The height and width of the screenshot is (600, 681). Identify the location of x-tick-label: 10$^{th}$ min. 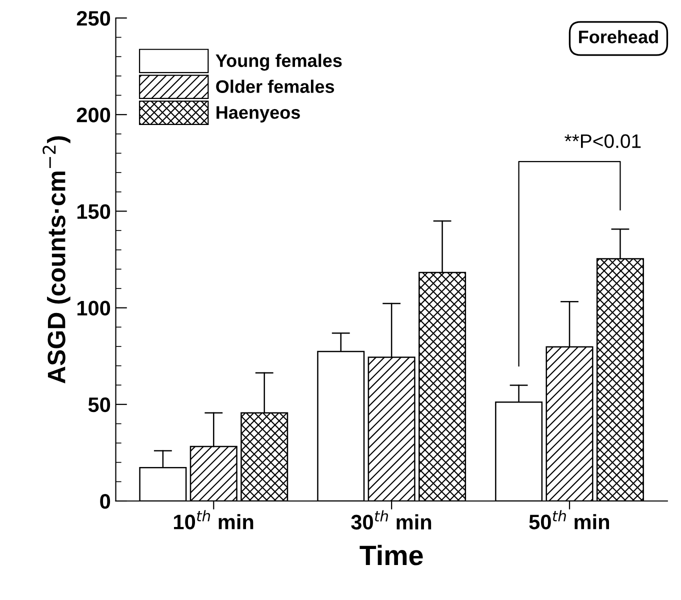
(214, 520).